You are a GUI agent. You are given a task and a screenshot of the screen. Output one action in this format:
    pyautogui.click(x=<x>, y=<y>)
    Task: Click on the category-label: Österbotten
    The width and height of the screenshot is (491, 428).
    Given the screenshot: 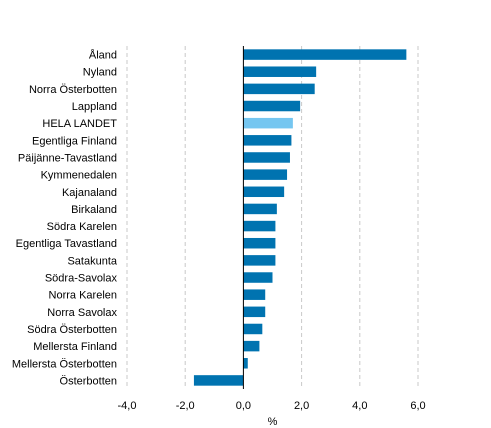 What is the action you would take?
    pyautogui.click(x=88, y=381)
    